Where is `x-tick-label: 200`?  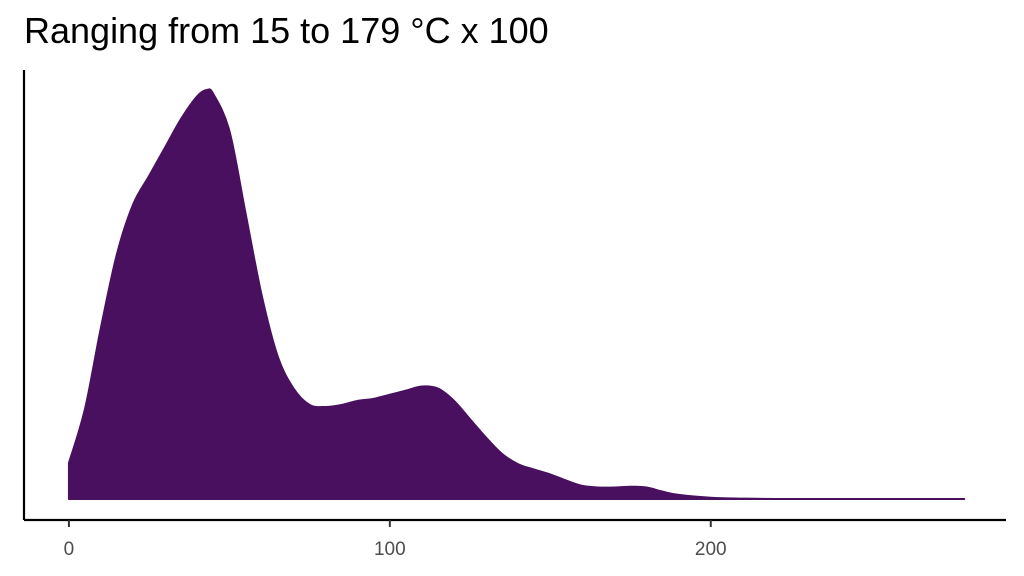 x-tick-label: 200 is located at coordinates (711, 549).